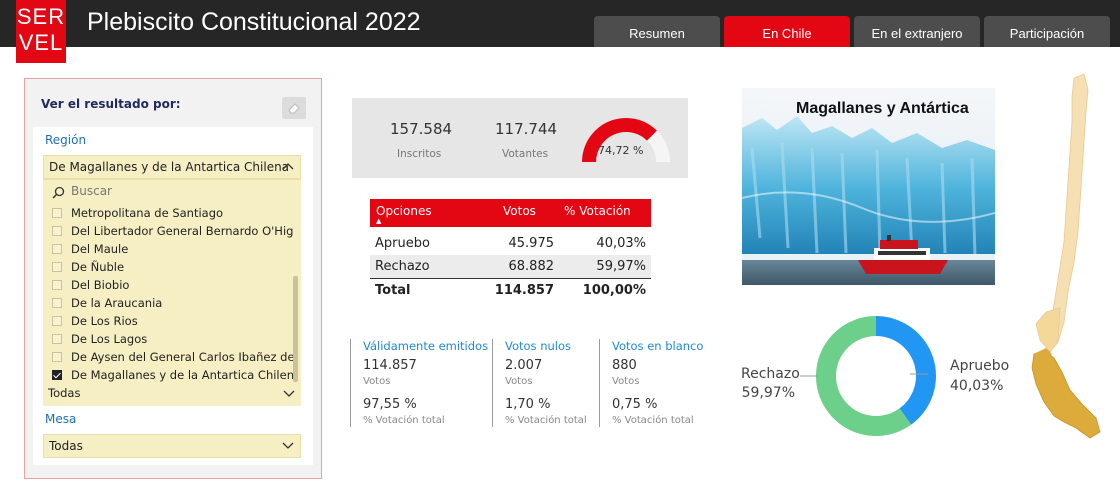 Image resolution: width=1120 pixels, height=499 pixels. I want to click on mesa-label: Mesa, so click(61, 419).